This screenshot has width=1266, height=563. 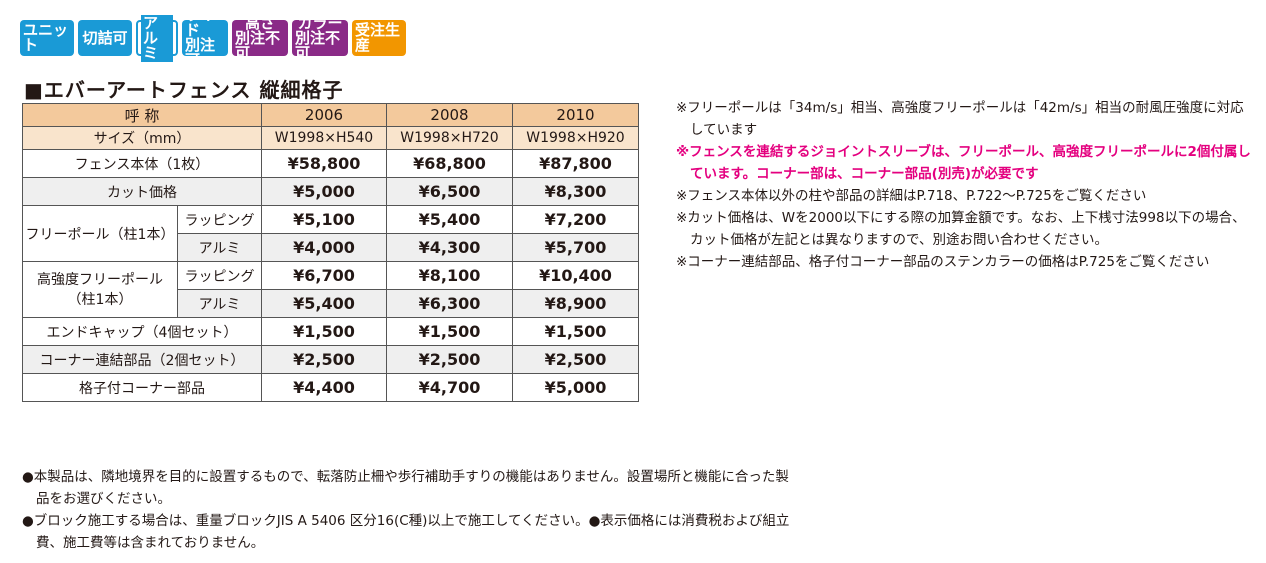 I want to click on section-title: ■エバーアートフェンス 縦細格子, so click(x=184, y=90).